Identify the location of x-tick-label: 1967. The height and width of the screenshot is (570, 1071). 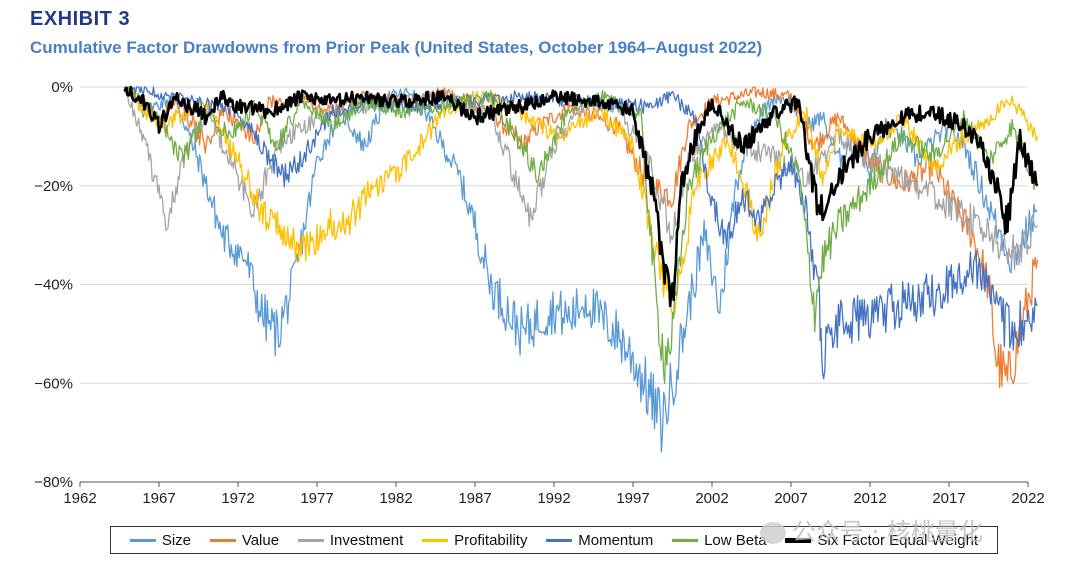
(158, 498).